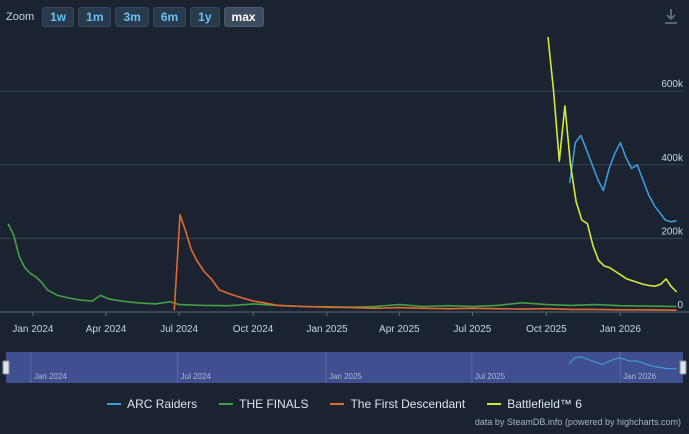 This screenshot has width=689, height=434. What do you see at coordinates (243, 17) in the screenshot?
I see `zoom-button-max: max` at bounding box center [243, 17].